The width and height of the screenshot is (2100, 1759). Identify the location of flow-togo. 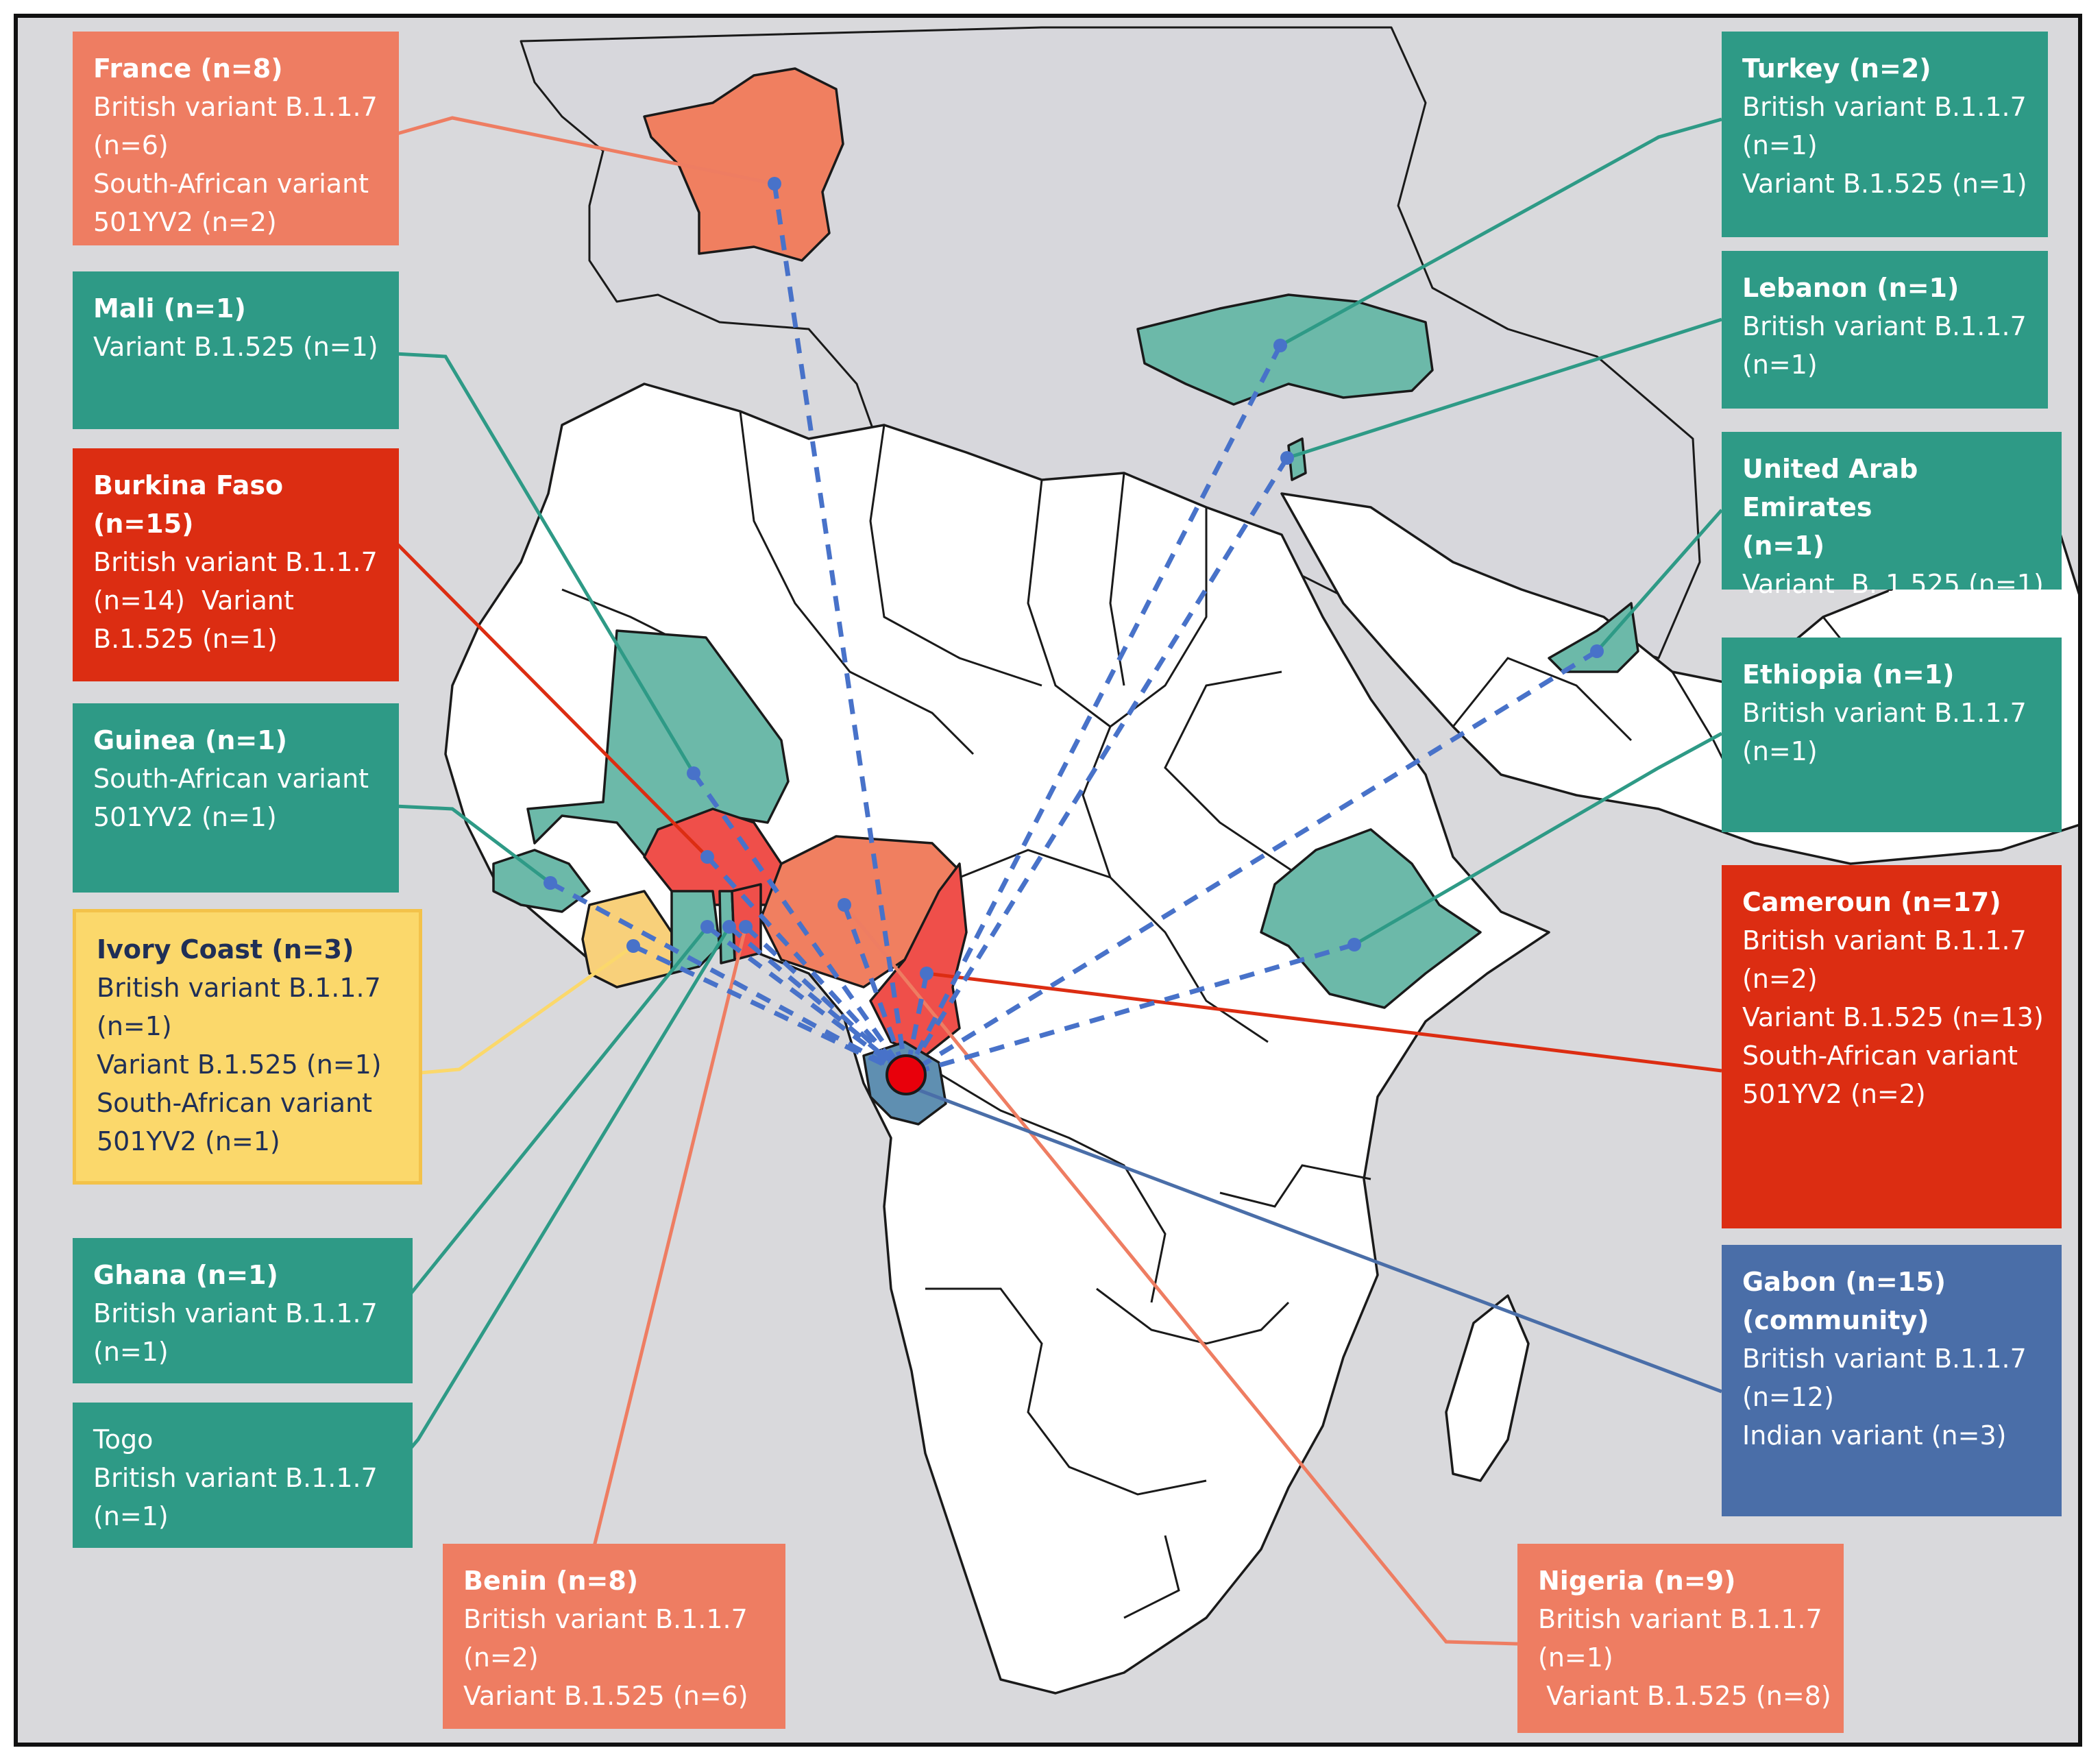
(818, 1001).